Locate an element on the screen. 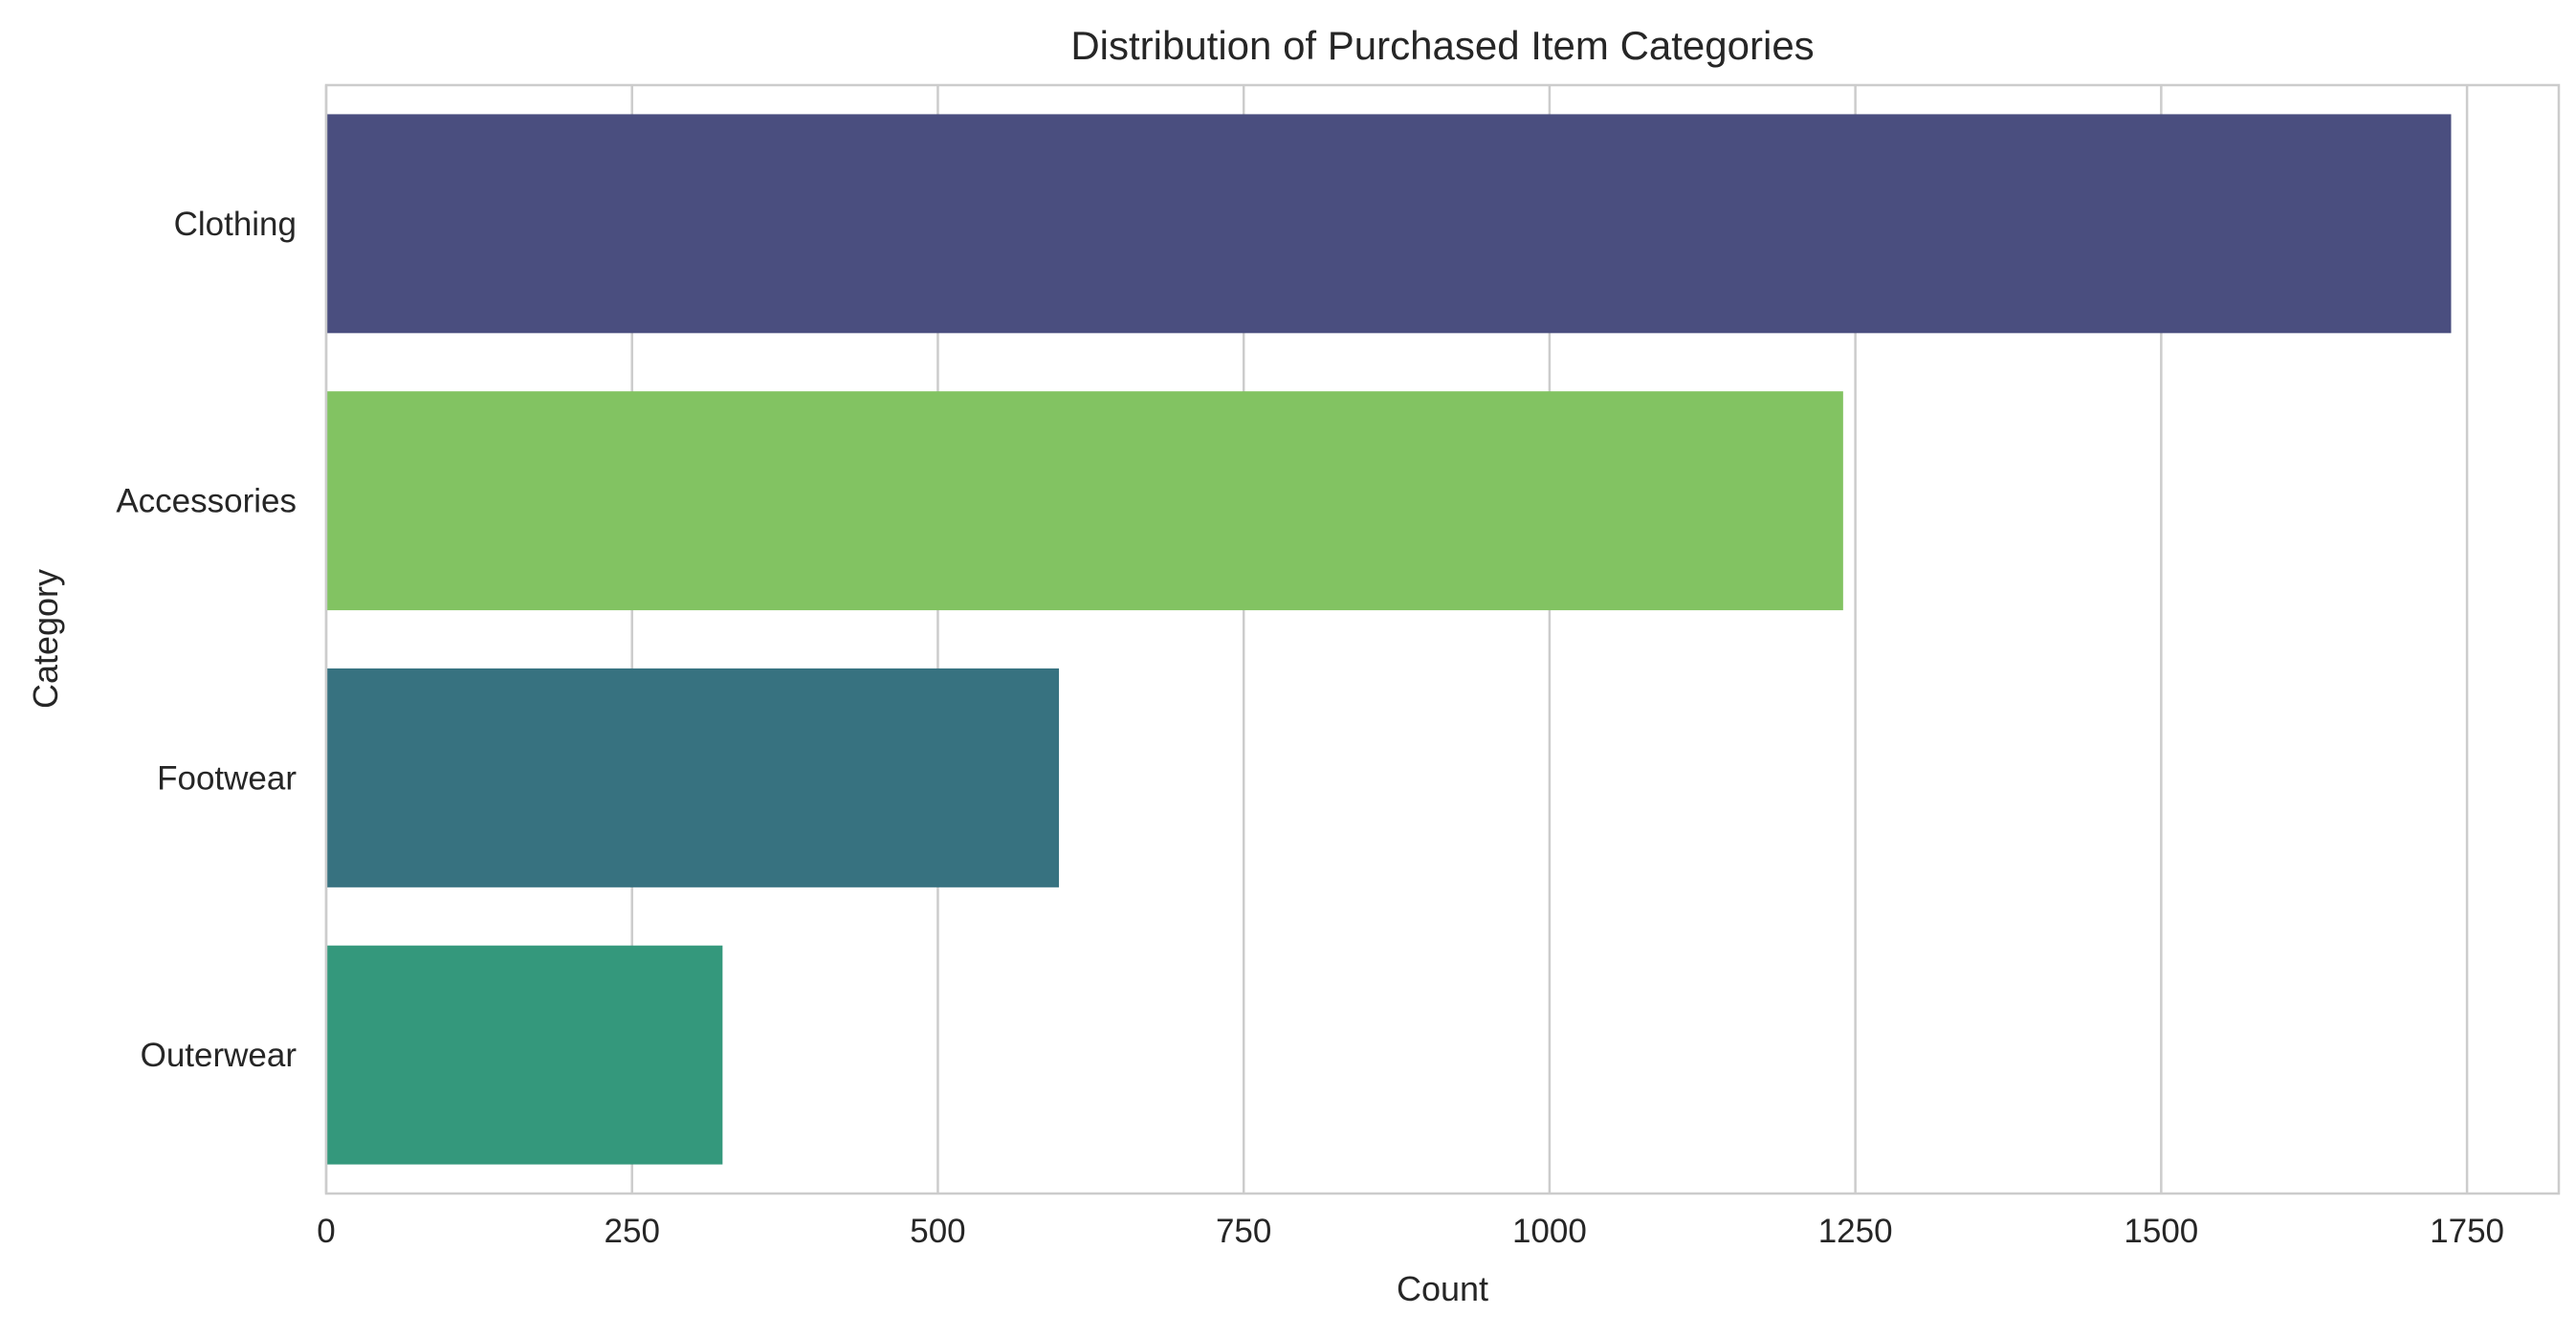 Image resolution: width=2576 pixels, height=1337 pixels. x-tick-label: 750 is located at coordinates (1243, 1231).